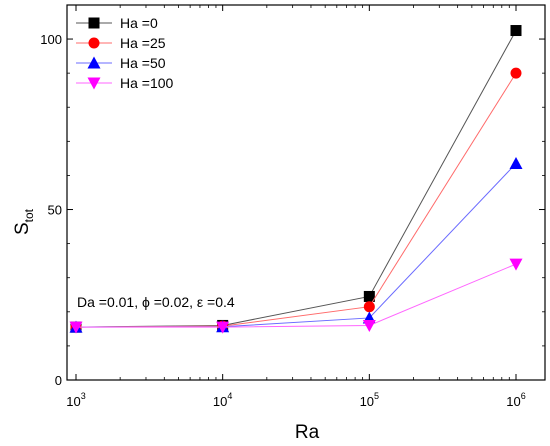  I want to click on x-tick-label: 10⁴, so click(222, 400).